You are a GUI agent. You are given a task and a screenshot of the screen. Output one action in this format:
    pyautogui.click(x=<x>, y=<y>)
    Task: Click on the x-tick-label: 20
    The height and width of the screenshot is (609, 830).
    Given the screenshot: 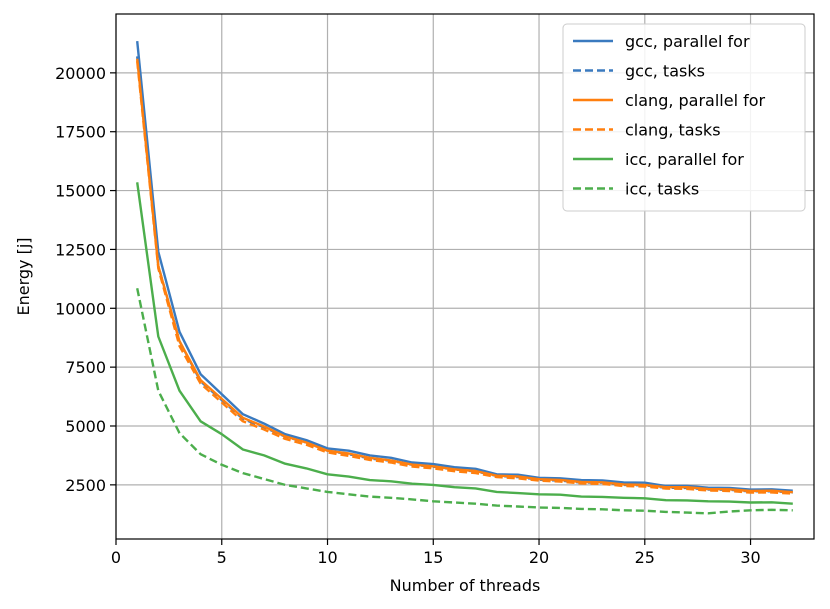 What is the action you would take?
    pyautogui.click(x=539, y=557)
    